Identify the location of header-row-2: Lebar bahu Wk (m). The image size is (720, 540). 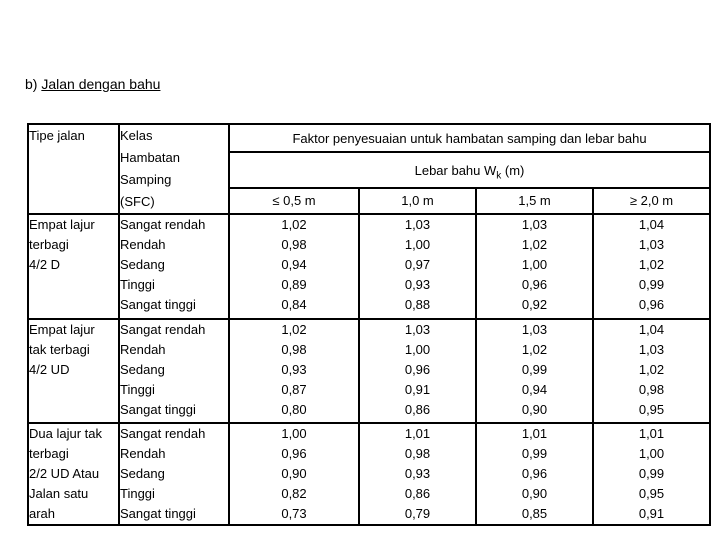
(370, 170).